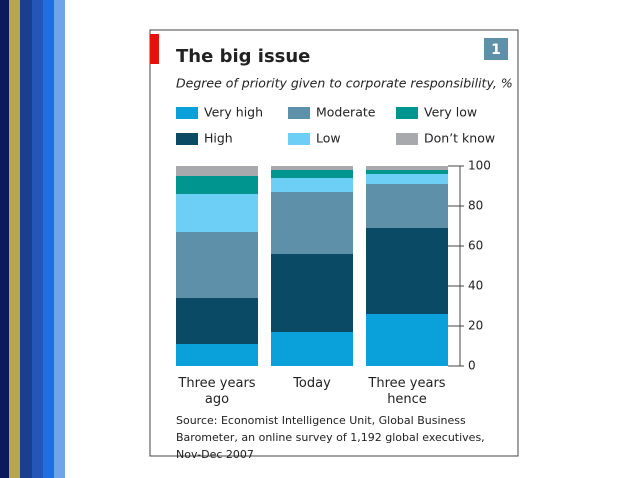  What do you see at coordinates (233, 112) in the screenshot?
I see `legend-label: Very high` at bounding box center [233, 112].